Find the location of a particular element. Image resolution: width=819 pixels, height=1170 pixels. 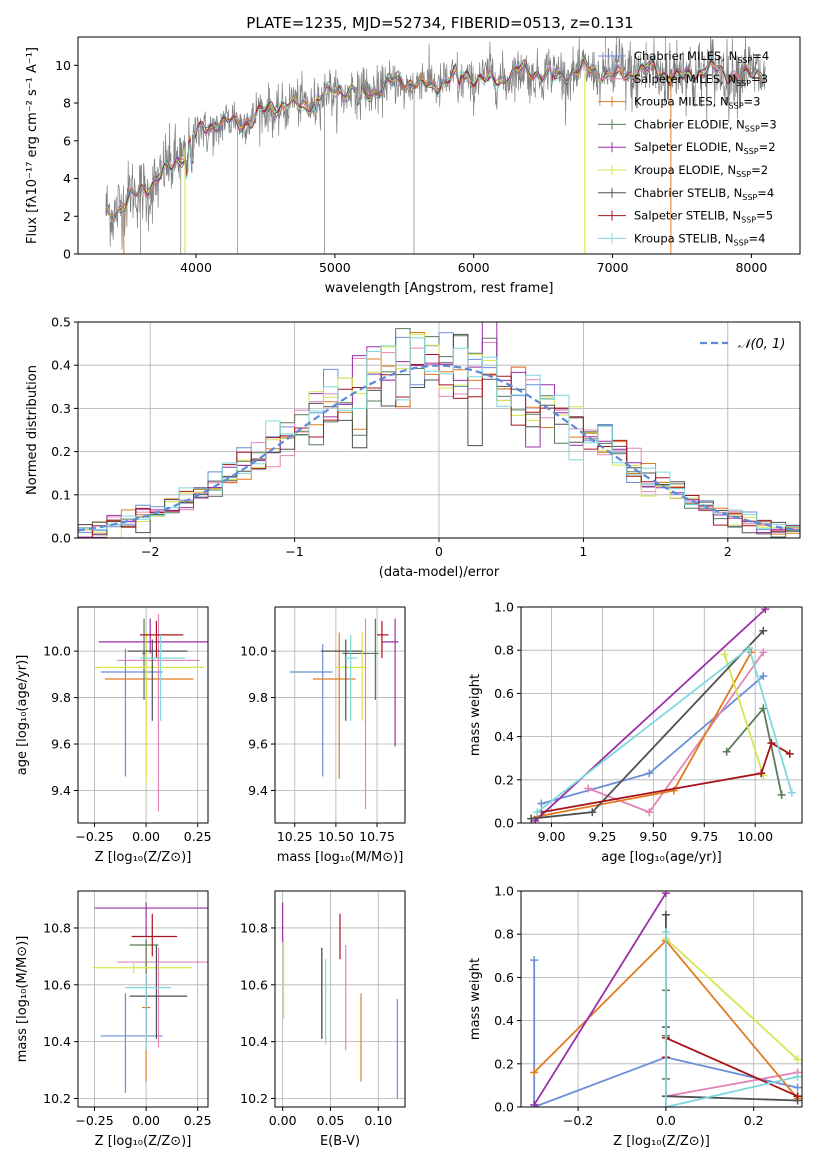

y-axis-label: mass [log₁₀(M/M⊙)] is located at coordinates (22, 999).